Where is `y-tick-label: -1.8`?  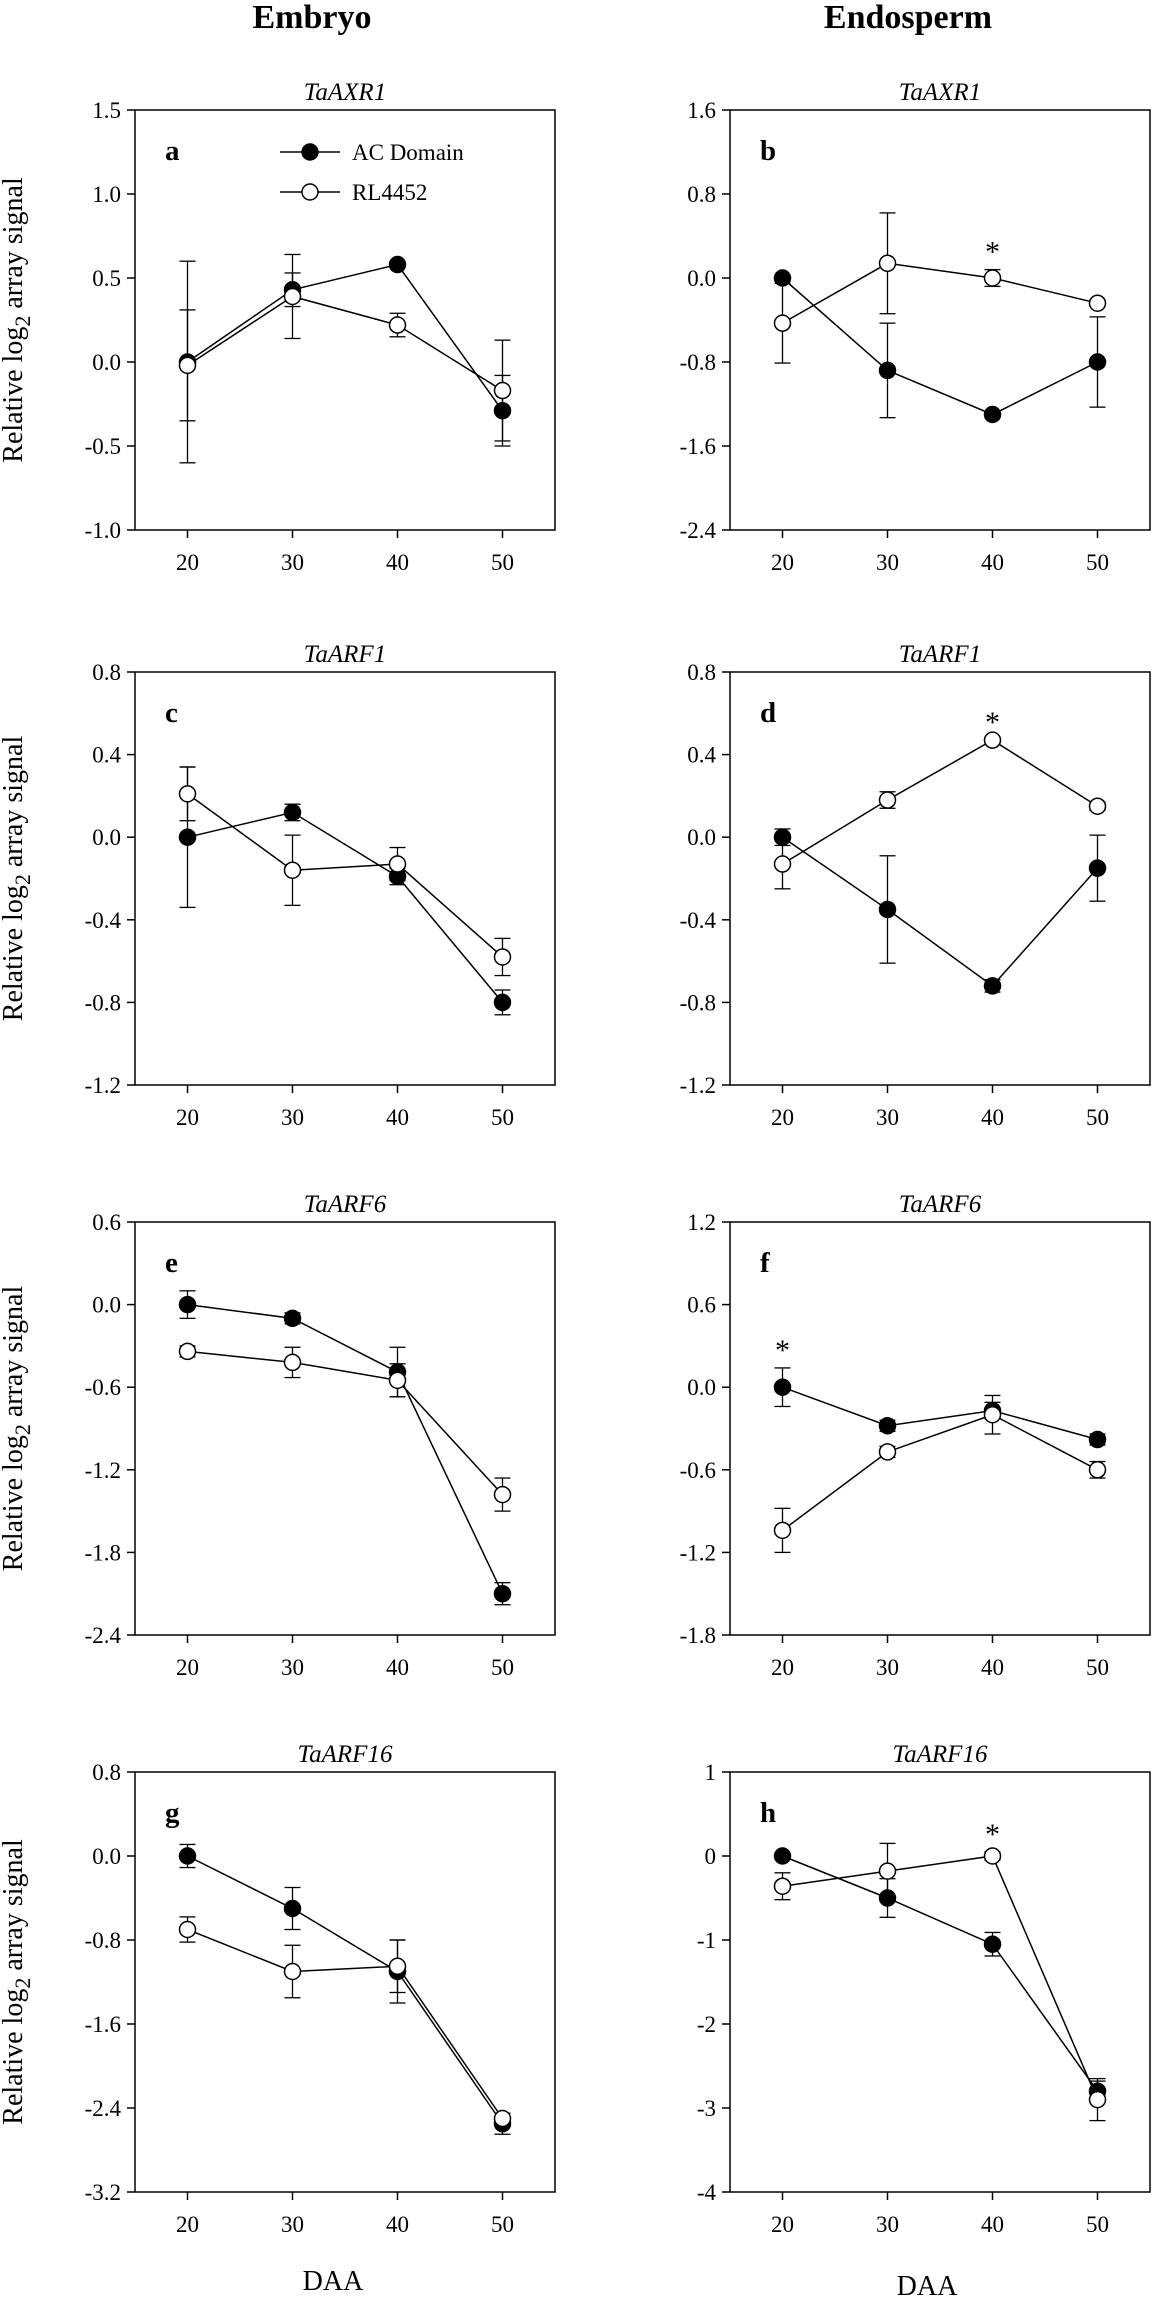 y-tick-label: -1.8 is located at coordinates (103, 1552).